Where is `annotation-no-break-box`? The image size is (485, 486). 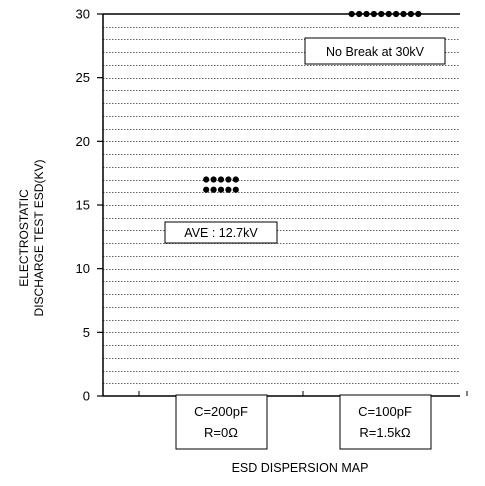 annotation-no-break-box is located at coordinates (375, 51).